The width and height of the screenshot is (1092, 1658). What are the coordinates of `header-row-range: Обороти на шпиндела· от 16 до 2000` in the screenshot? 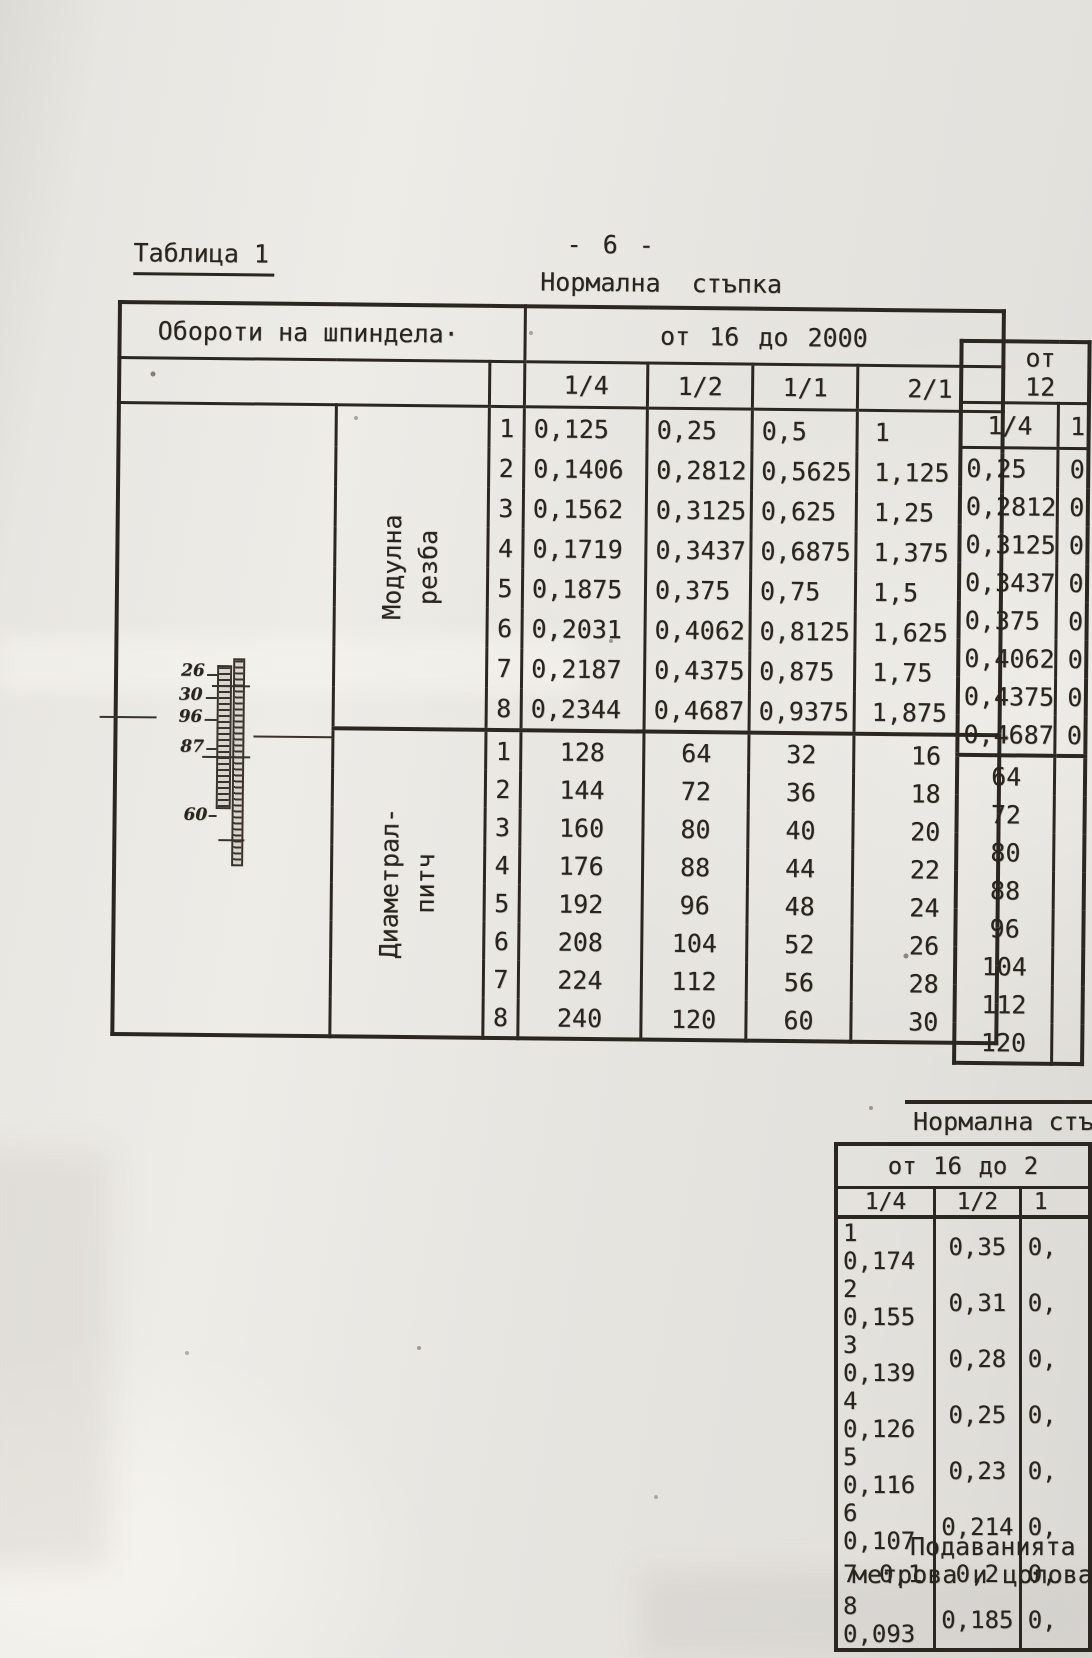 It's located at (561, 334).